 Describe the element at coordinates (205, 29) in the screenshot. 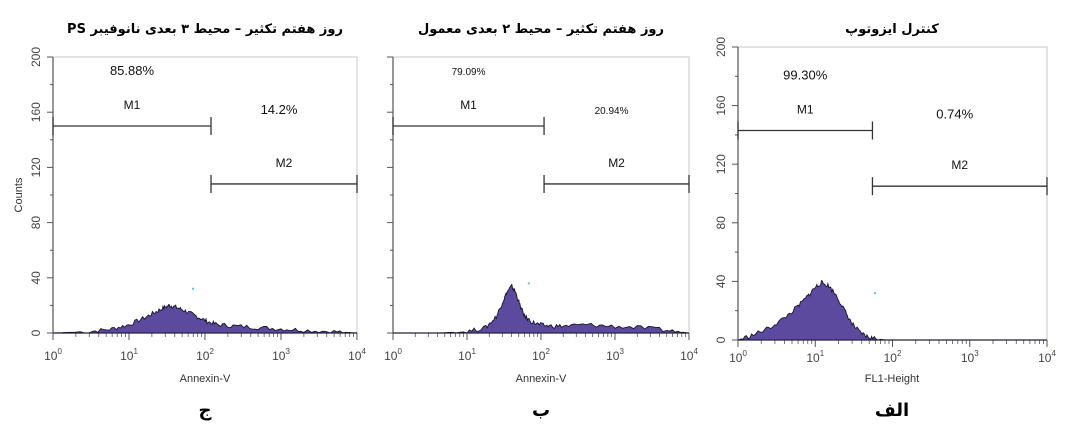

I see `panel-title: روز هفتم تکثیر – محیط ۳ بعدی نانوفیبر PS` at that location.